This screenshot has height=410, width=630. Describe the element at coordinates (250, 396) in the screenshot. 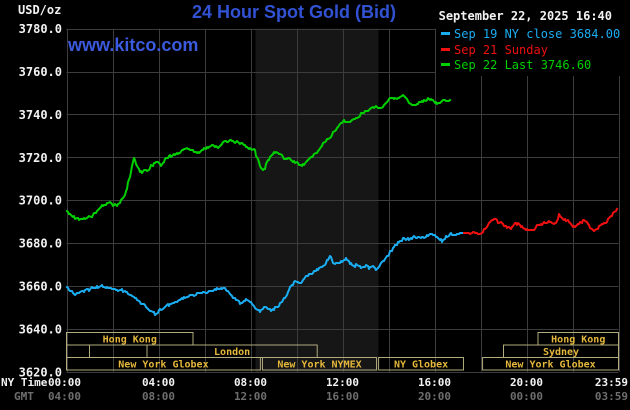

I see `x-axis-gmt-tick-label: 12:00` at that location.